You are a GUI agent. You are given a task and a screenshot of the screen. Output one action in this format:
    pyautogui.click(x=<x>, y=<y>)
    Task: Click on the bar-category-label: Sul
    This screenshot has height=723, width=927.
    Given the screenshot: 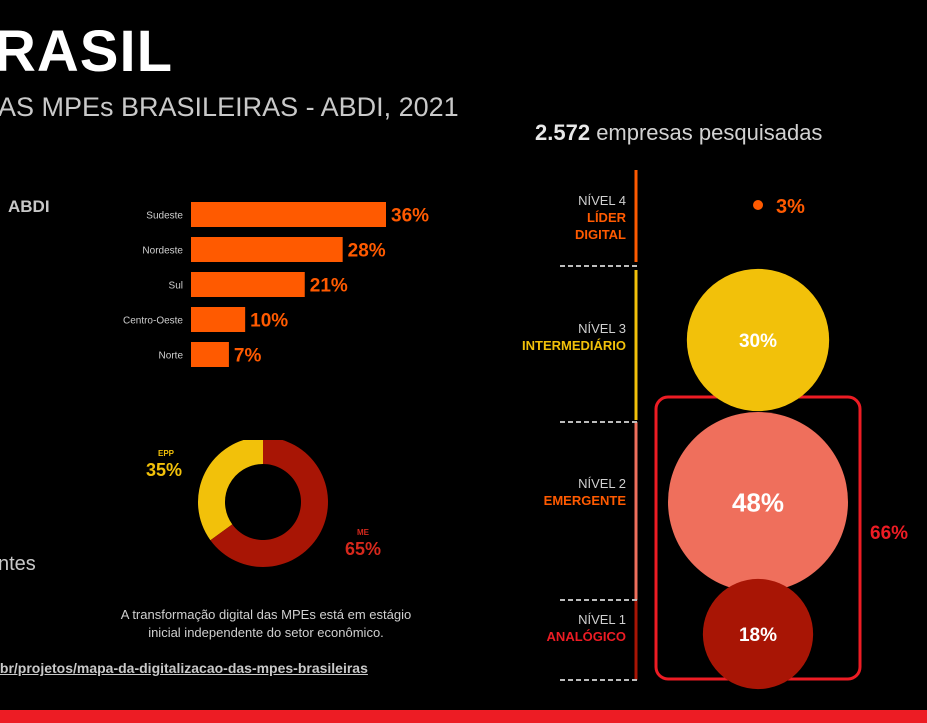 What is the action you would take?
    pyautogui.click(x=176, y=286)
    